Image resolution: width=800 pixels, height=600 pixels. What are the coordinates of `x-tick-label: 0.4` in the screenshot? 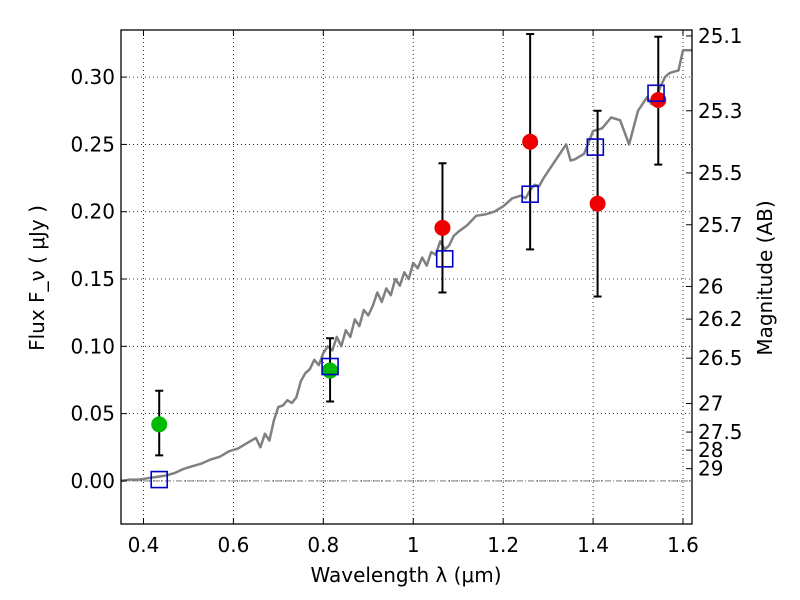 It's located at (144, 545).